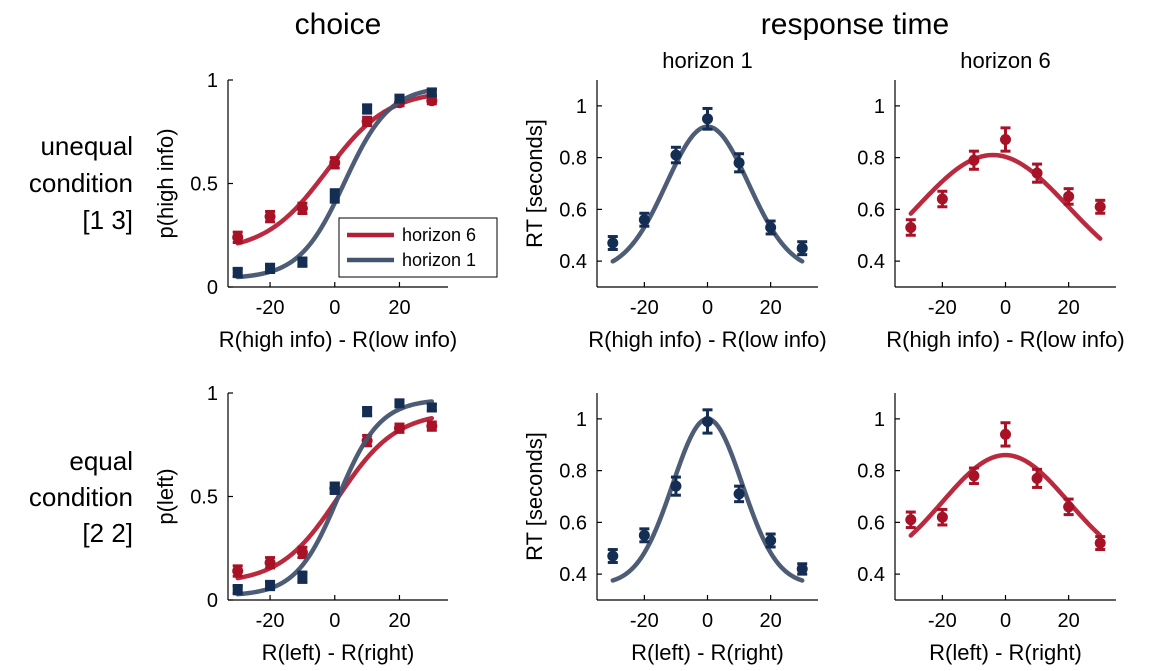 The height and width of the screenshot is (671, 1163). I want to click on chart-panel-choice-equal: 0 0.5 1 -20 0 20 R(left) - R(right) p(left), so click(300, 524).